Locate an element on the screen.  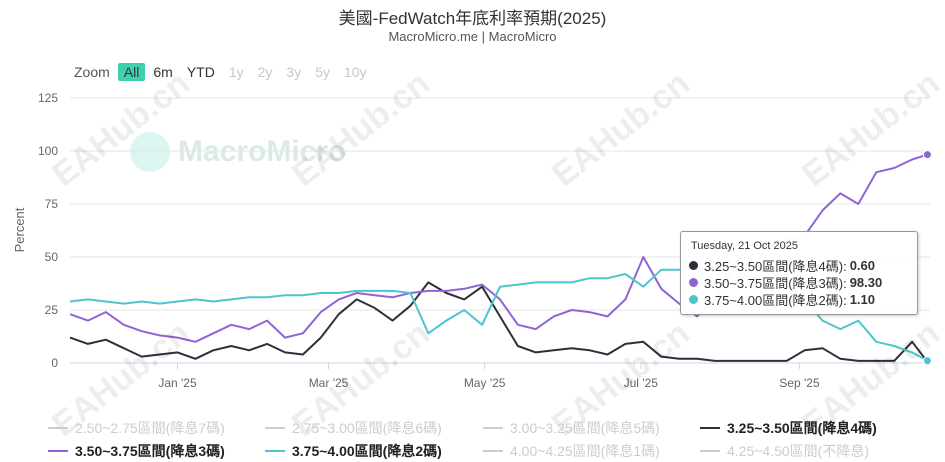
legend-item-3-75-4-00: 3.75~4.00區間(降息2碼) is located at coordinates (353, 451).